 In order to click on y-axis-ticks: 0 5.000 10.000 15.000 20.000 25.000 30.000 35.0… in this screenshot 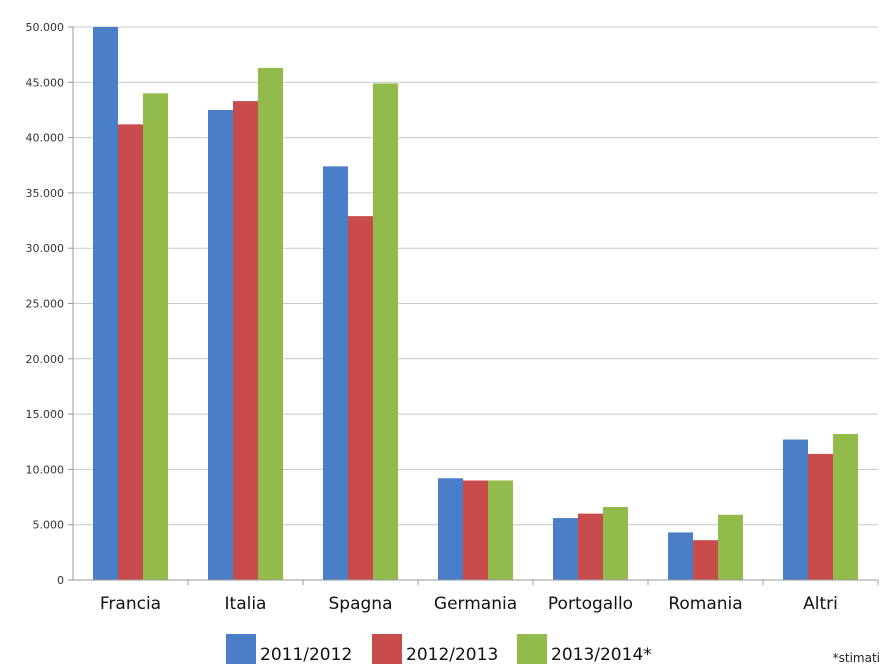, I will do `click(49, 304)`.